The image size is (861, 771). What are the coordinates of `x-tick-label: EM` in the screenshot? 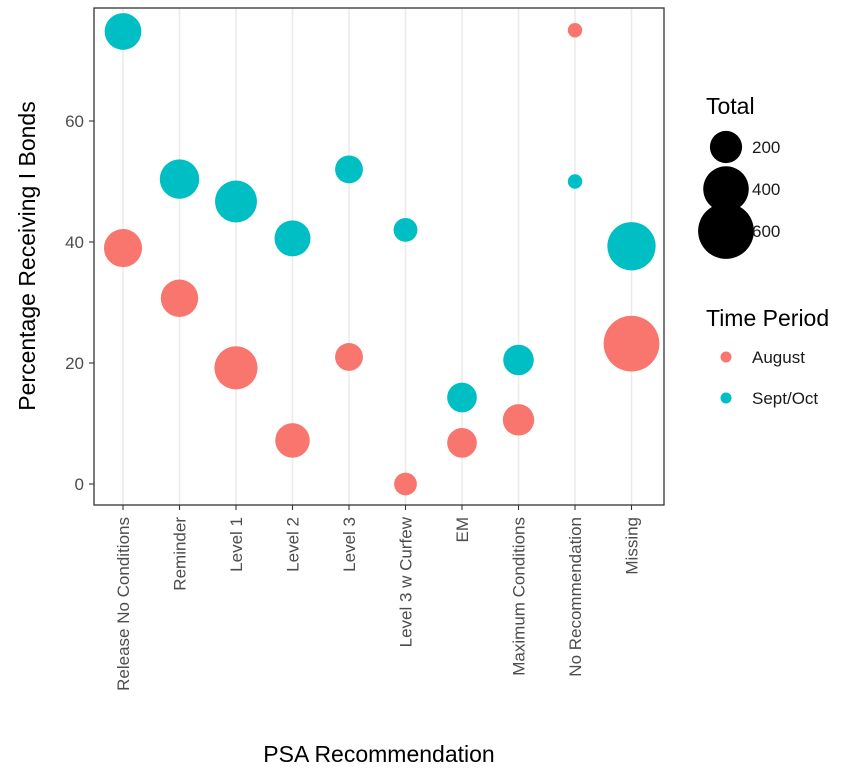 It's located at (462, 530).